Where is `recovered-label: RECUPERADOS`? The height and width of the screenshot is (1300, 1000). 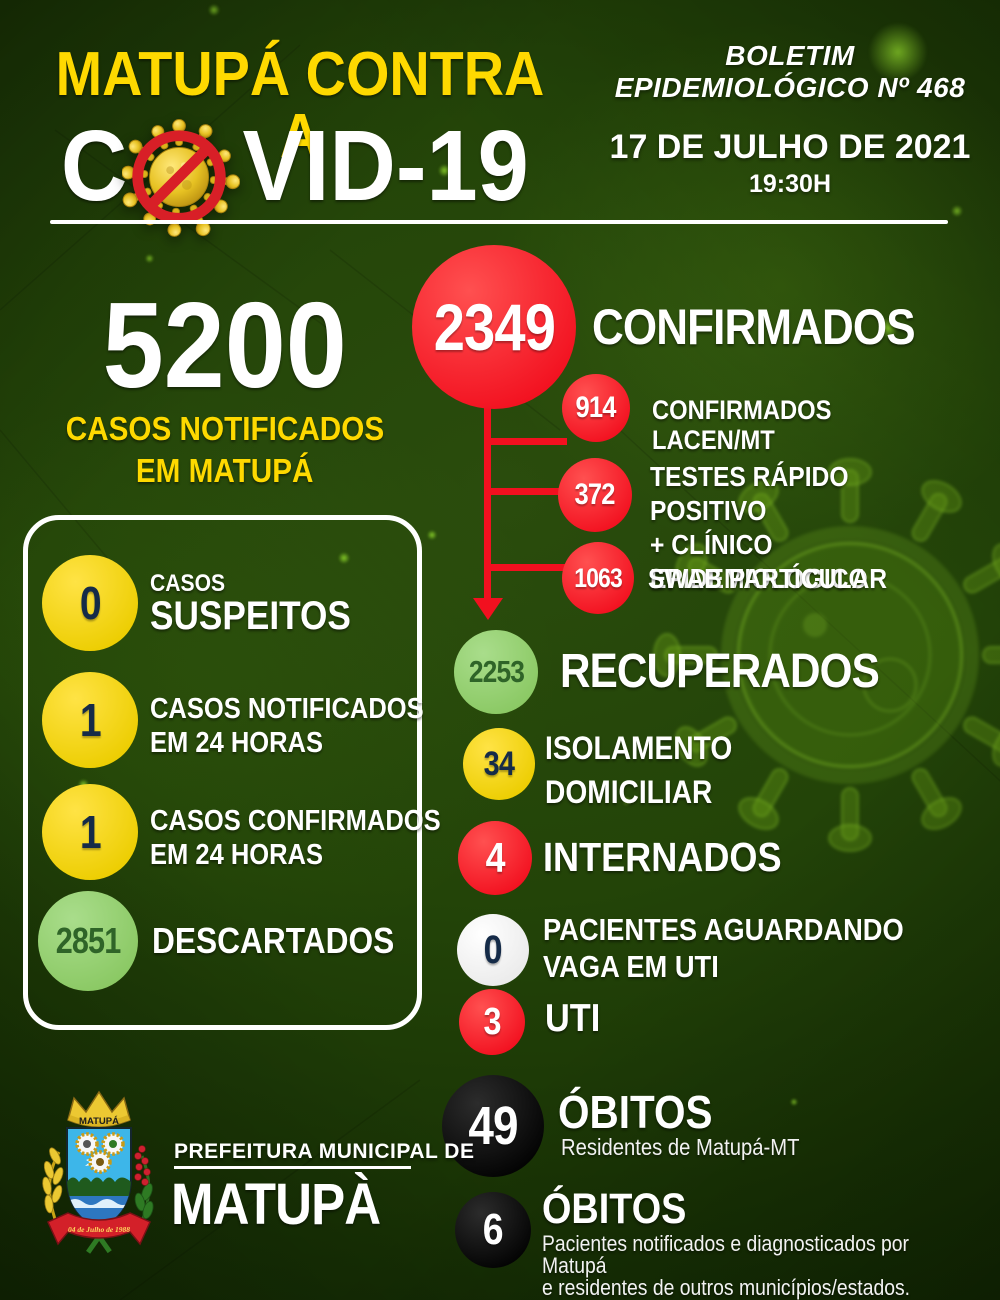
recovered-label: RECUPERADOS is located at coordinates (720, 671).